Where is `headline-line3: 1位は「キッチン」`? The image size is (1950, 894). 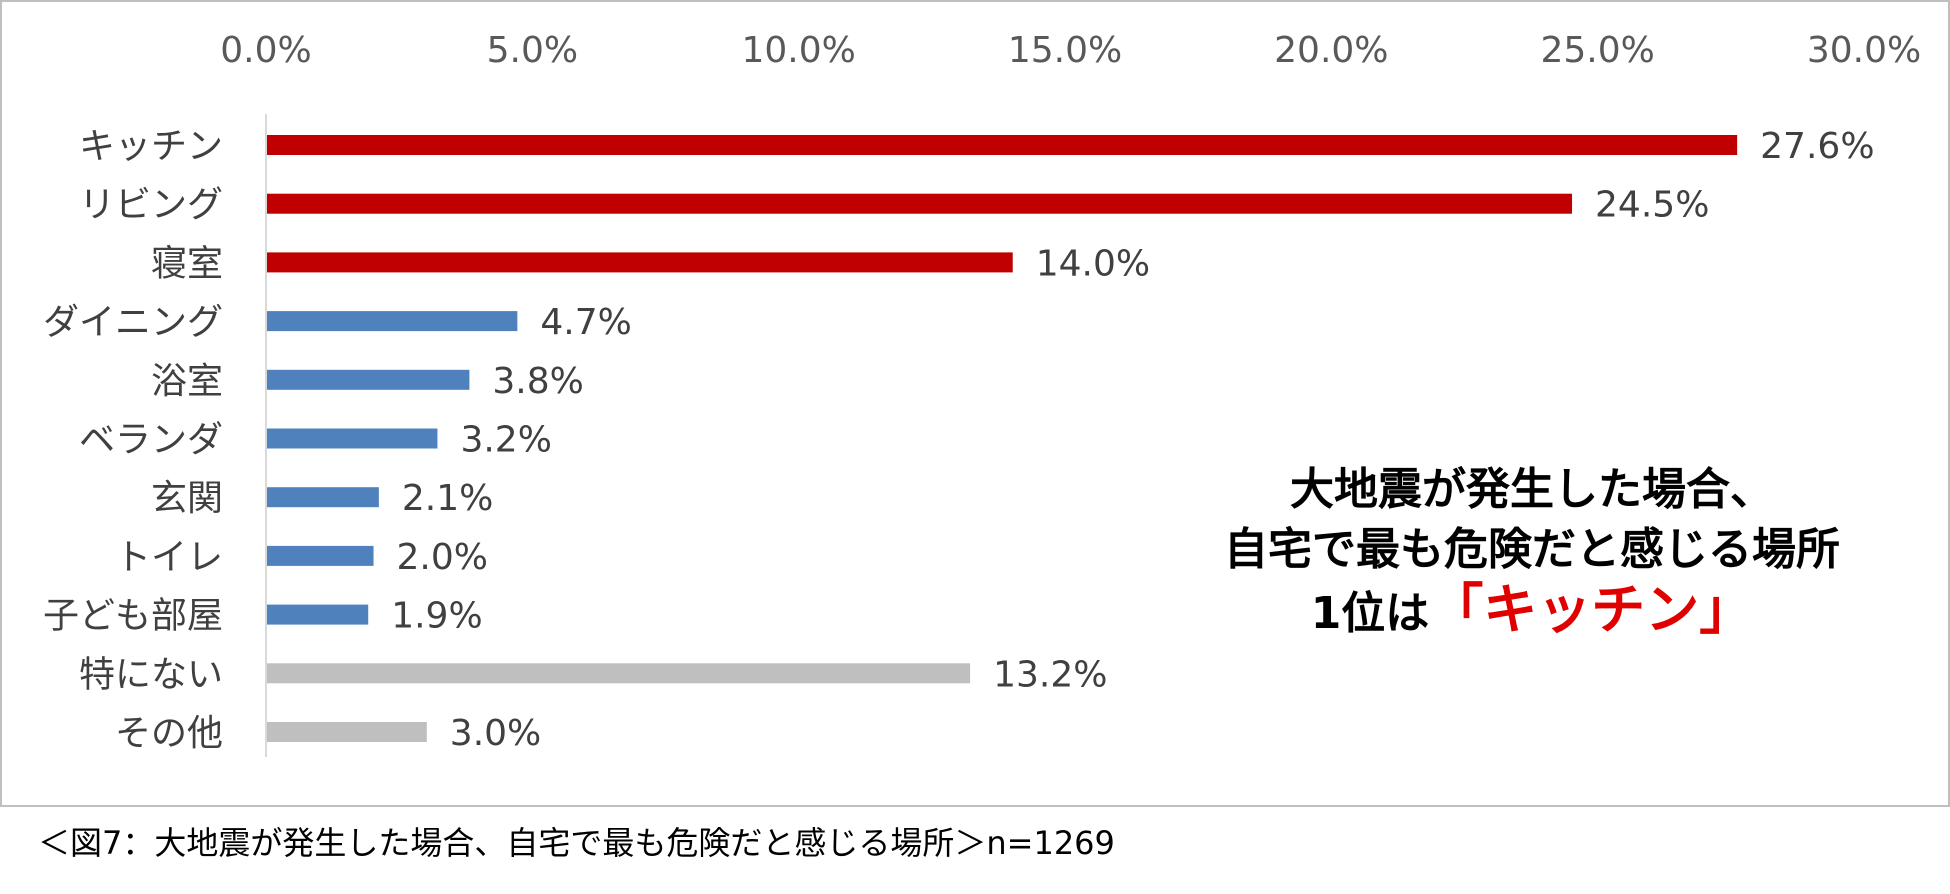
headline-line3: 1位は「キッチン」 is located at coordinates (1532, 612).